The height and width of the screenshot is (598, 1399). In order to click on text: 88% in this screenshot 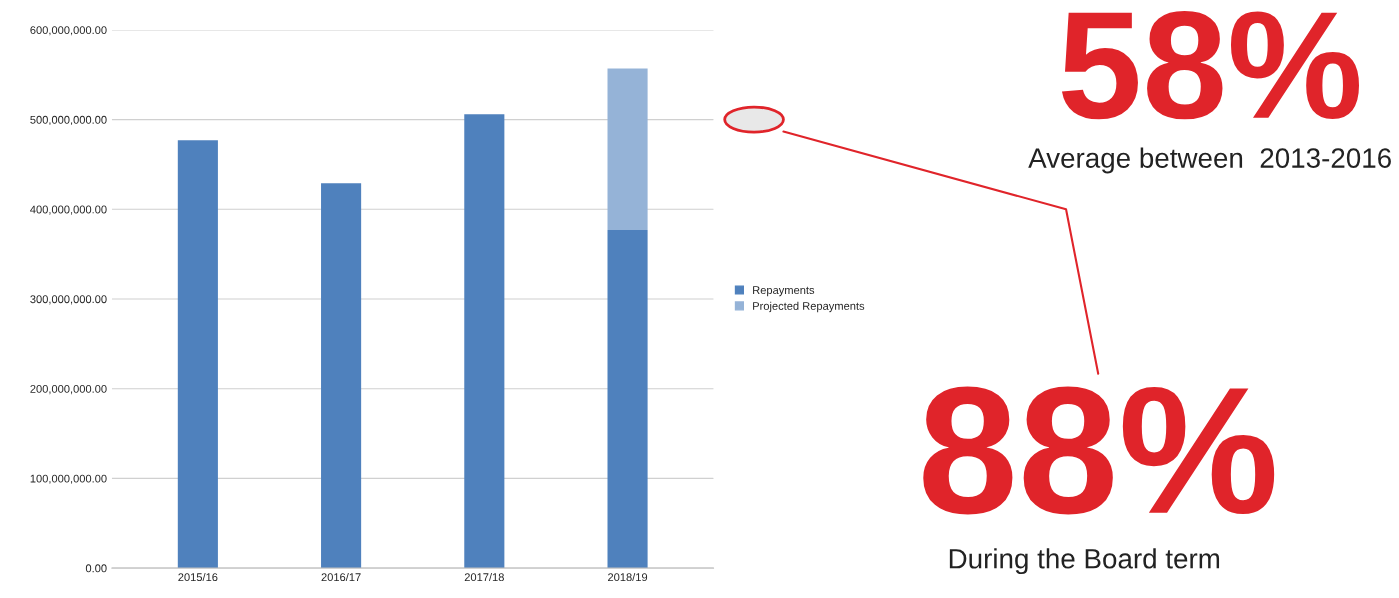, I will do `click(1099, 450)`.